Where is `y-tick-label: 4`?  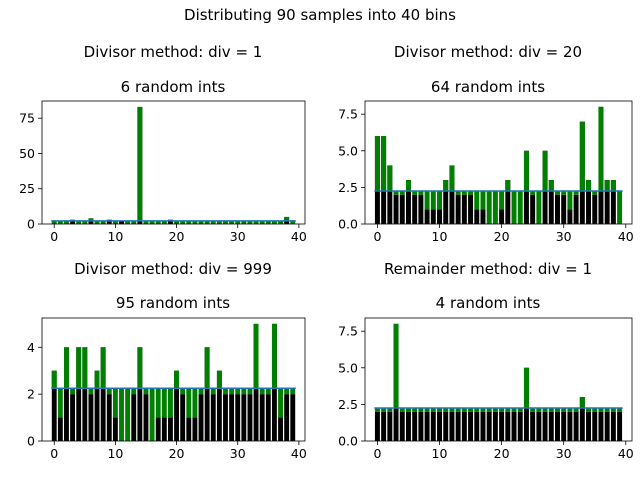
y-tick-label: 4 is located at coordinates (31, 347).